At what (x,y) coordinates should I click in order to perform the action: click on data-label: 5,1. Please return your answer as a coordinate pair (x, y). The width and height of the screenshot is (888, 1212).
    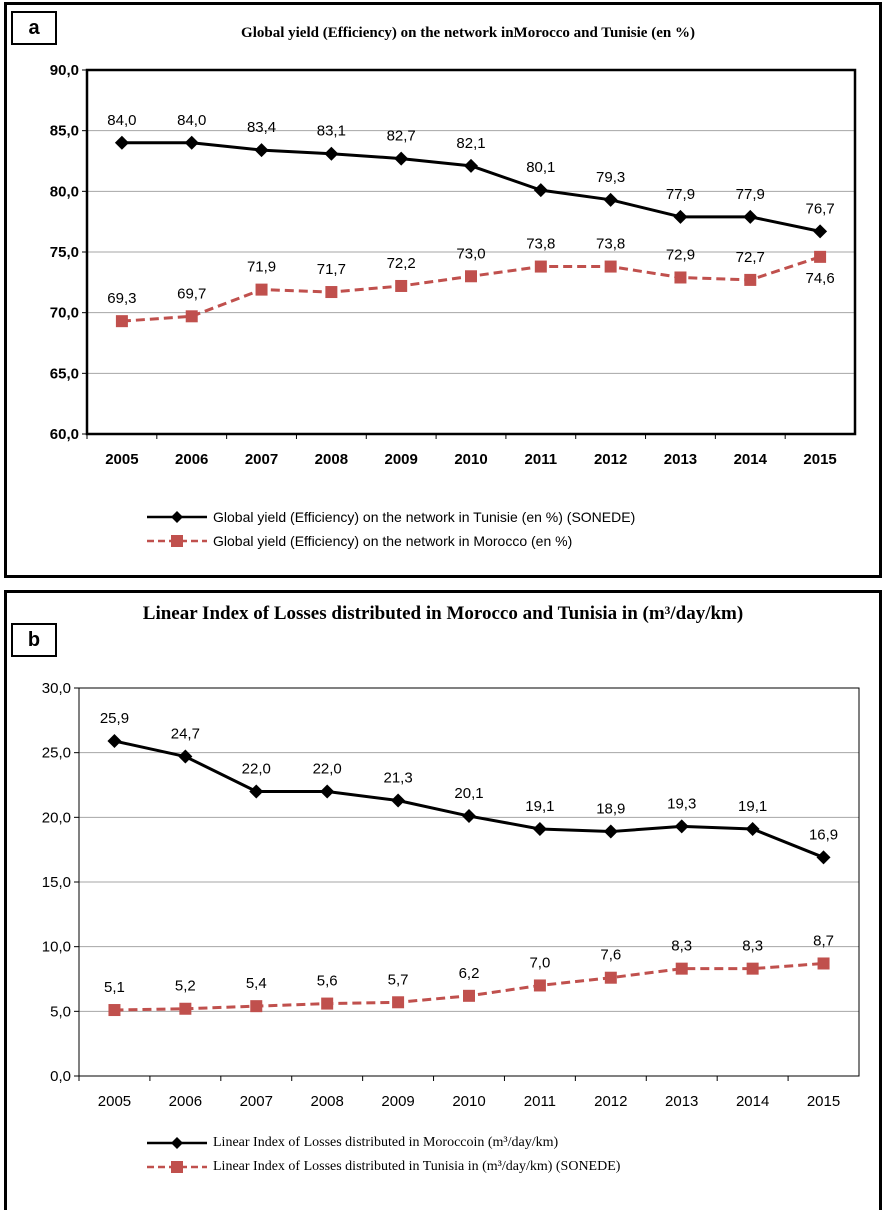
    Looking at the image, I should click on (114, 987).